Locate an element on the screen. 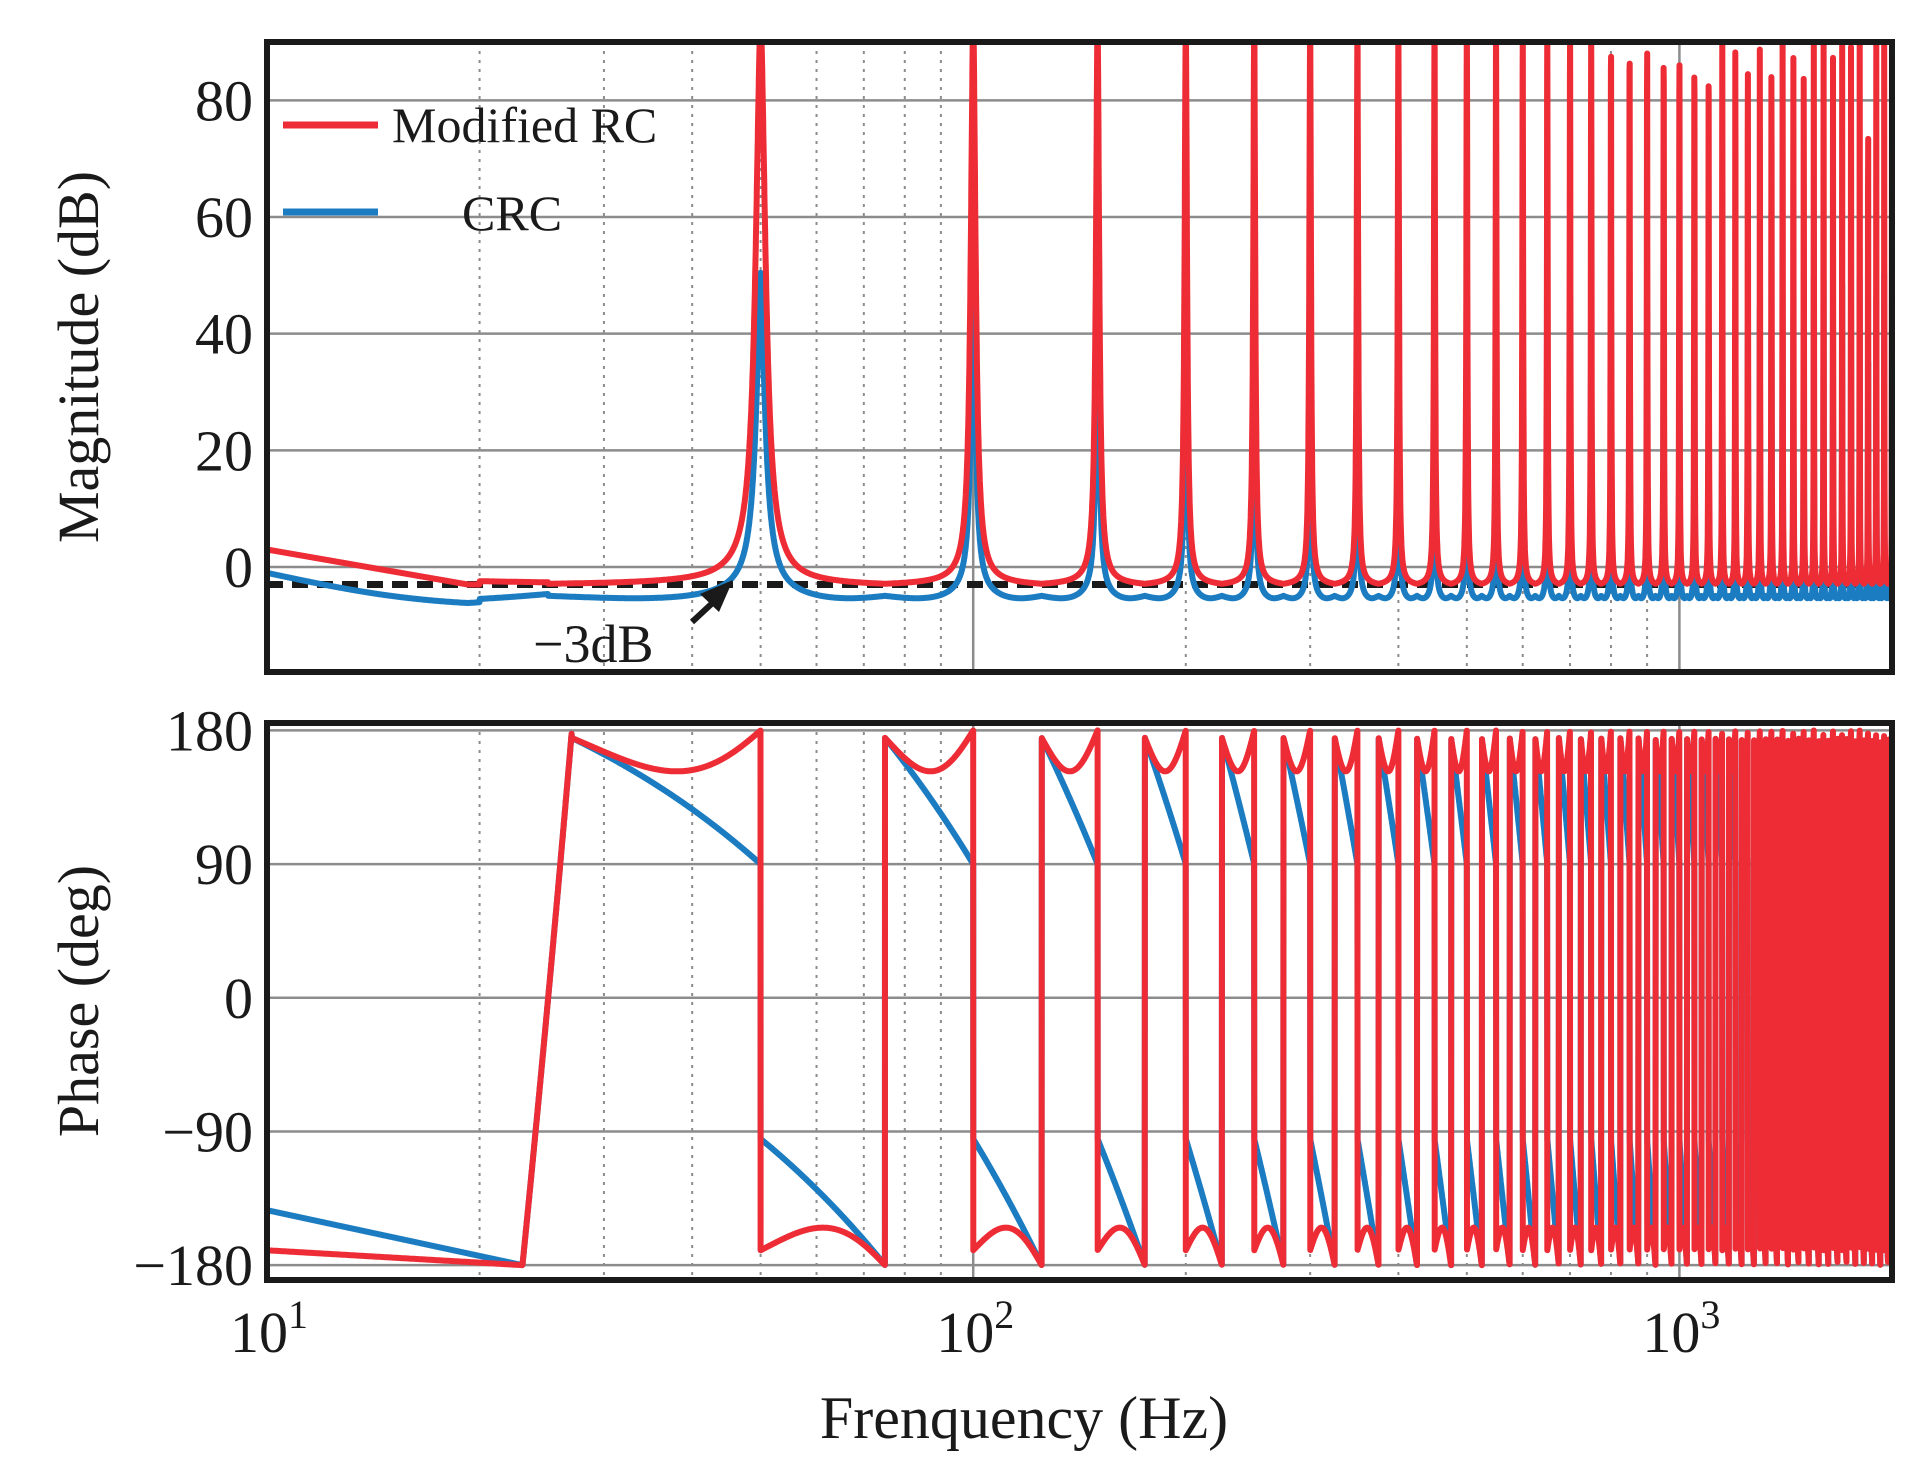  x-tick-label: 10² is located at coordinates (975, 1328).